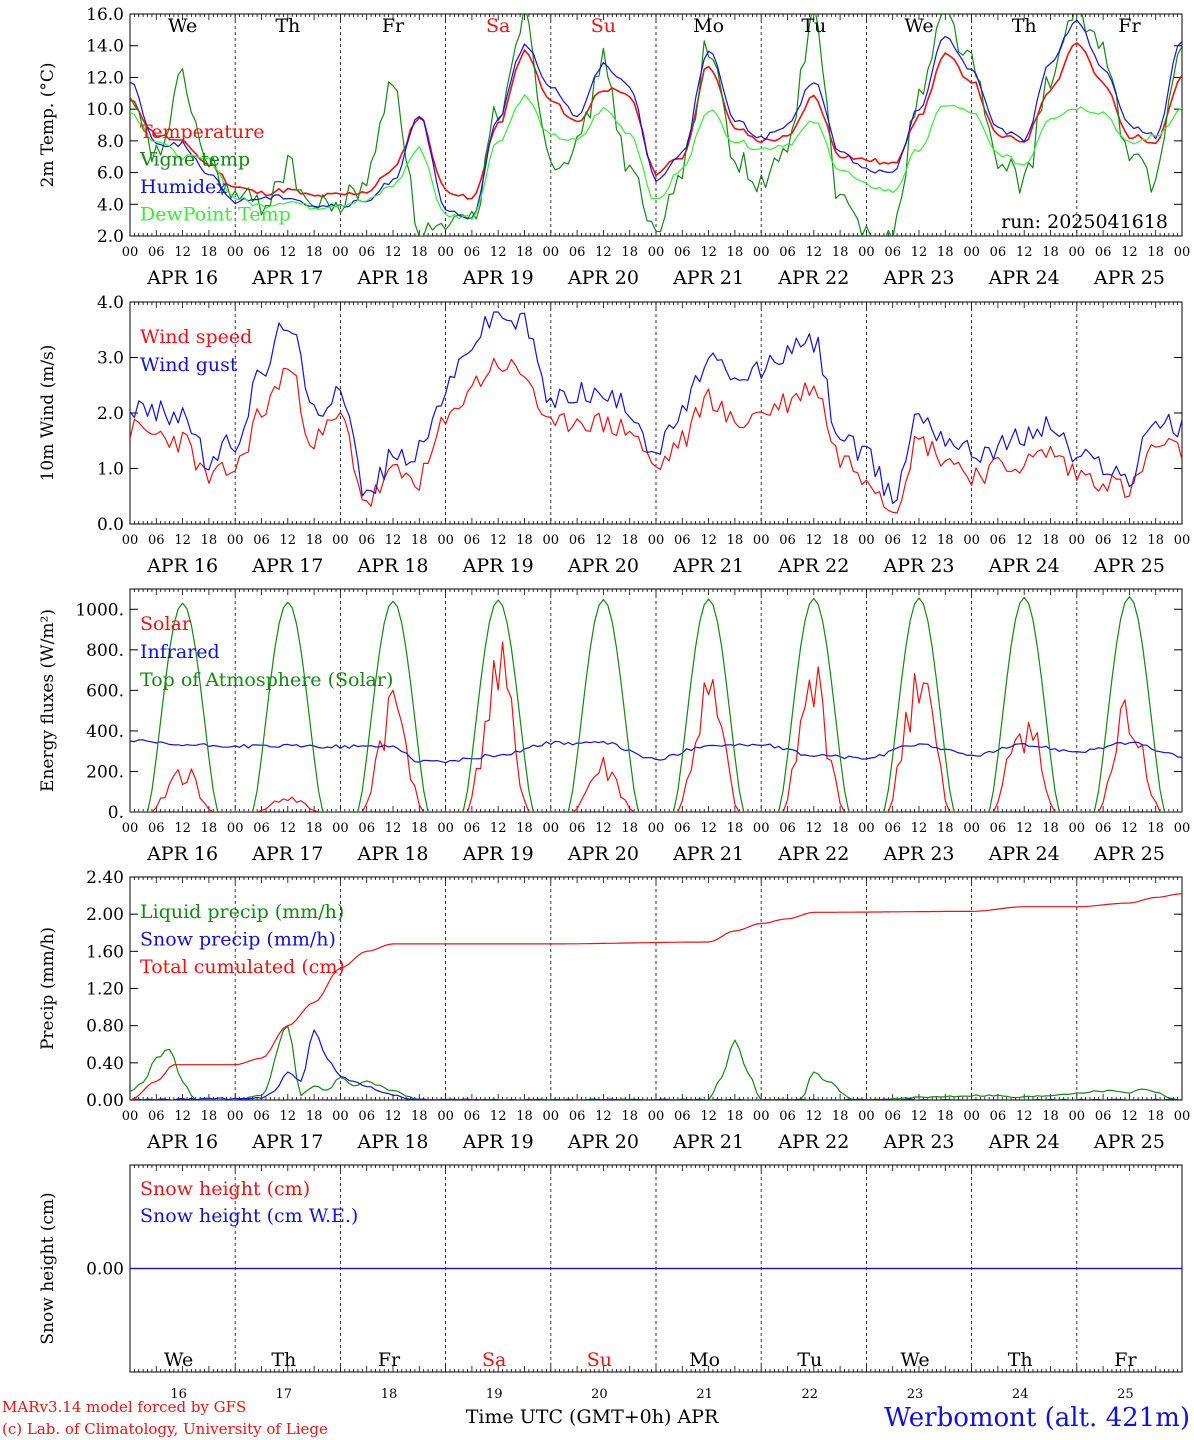 This screenshot has height=1440, width=1194. What do you see at coordinates (48, 413) in the screenshot?
I see `y-axis-label: 10m Wind (m/s)` at bounding box center [48, 413].